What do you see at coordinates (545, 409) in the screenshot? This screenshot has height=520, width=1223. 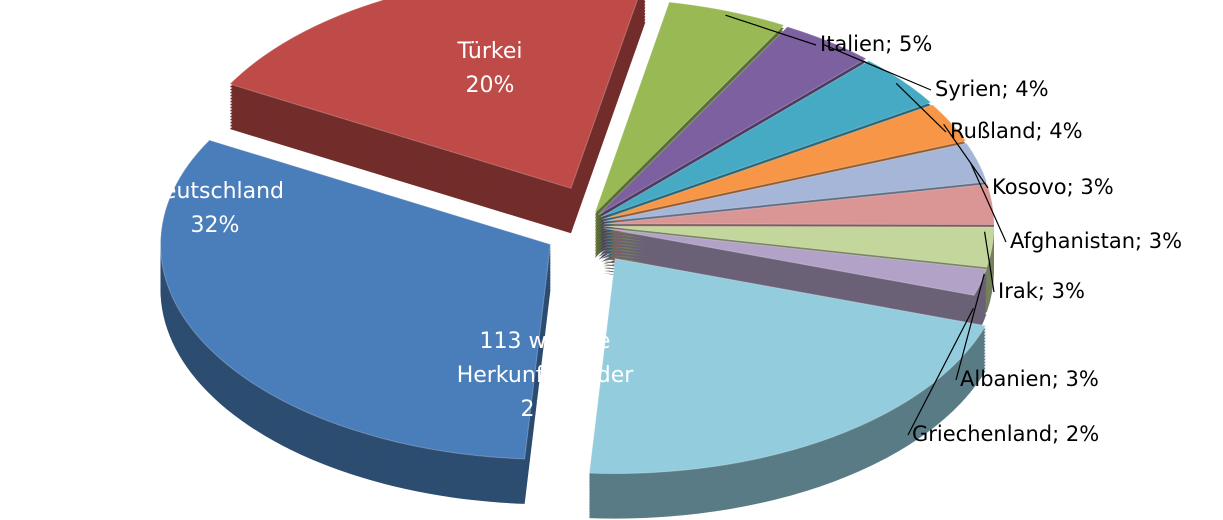 I see `value-label: 21%` at bounding box center [545, 409].